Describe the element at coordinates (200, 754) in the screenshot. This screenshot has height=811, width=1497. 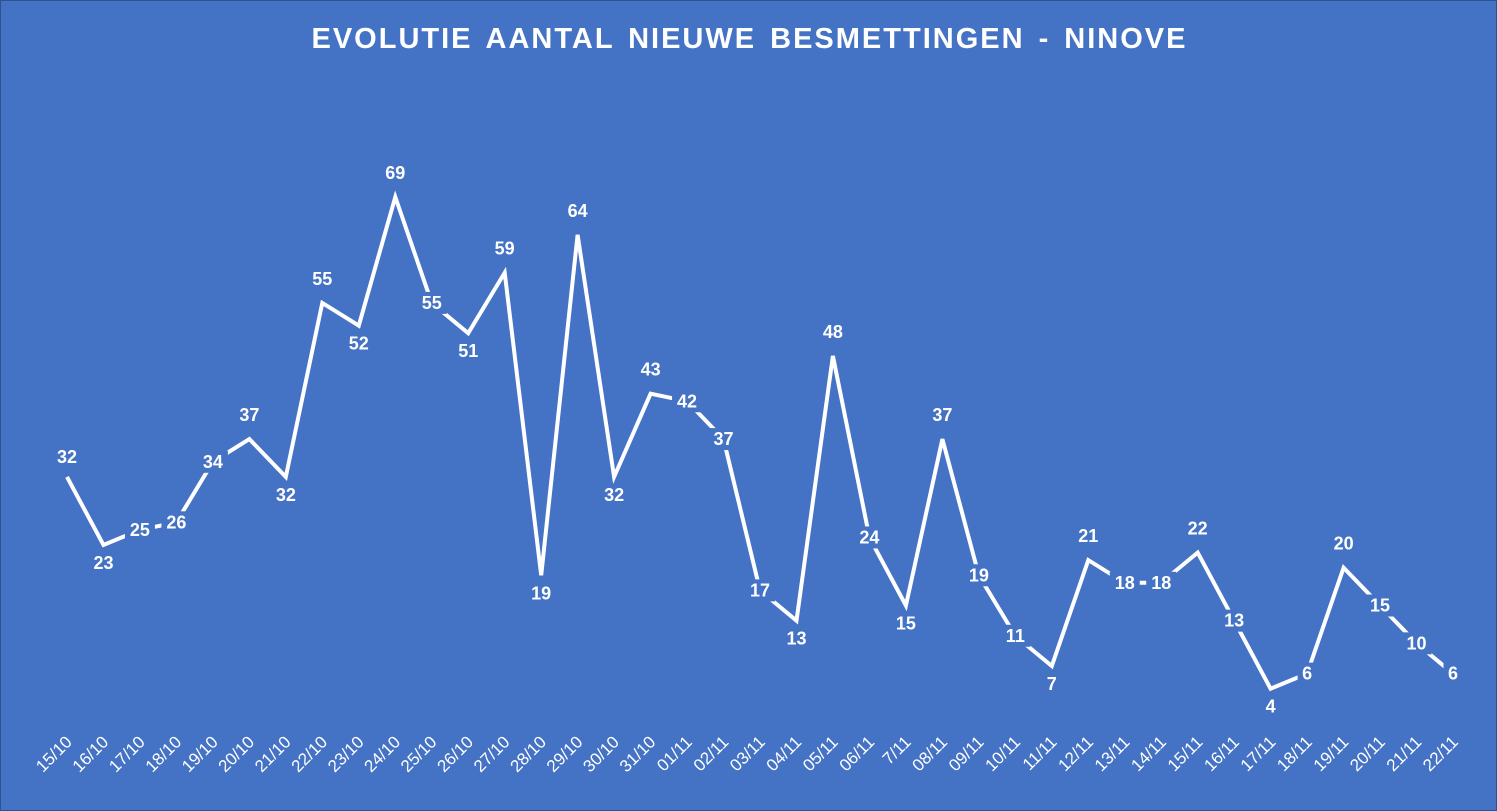
I see `x-tick-label: 19/10` at that location.